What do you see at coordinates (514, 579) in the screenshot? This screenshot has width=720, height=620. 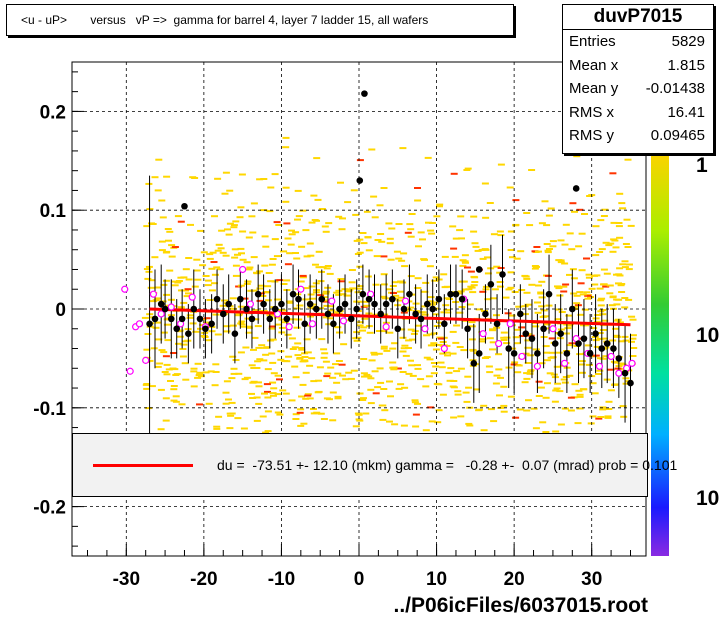 I see `x-tick-label: 20` at bounding box center [514, 579].